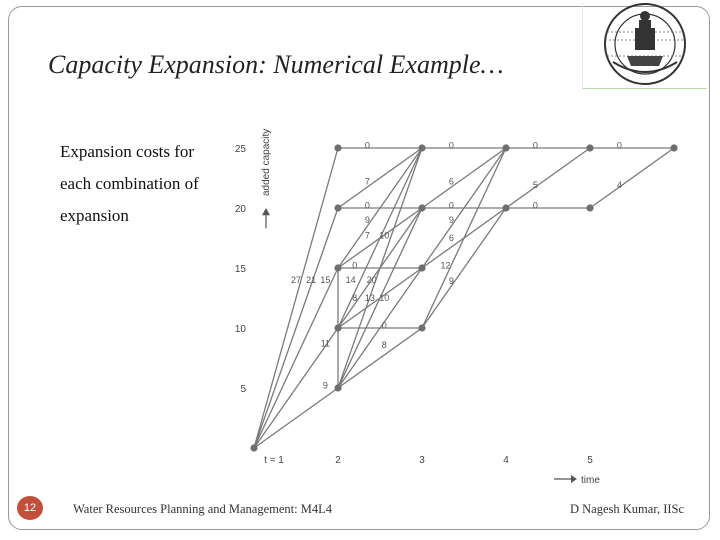 This screenshot has width=720, height=540. What do you see at coordinates (241, 329) in the screenshot?
I see `y-tick-label: 10` at bounding box center [241, 329].